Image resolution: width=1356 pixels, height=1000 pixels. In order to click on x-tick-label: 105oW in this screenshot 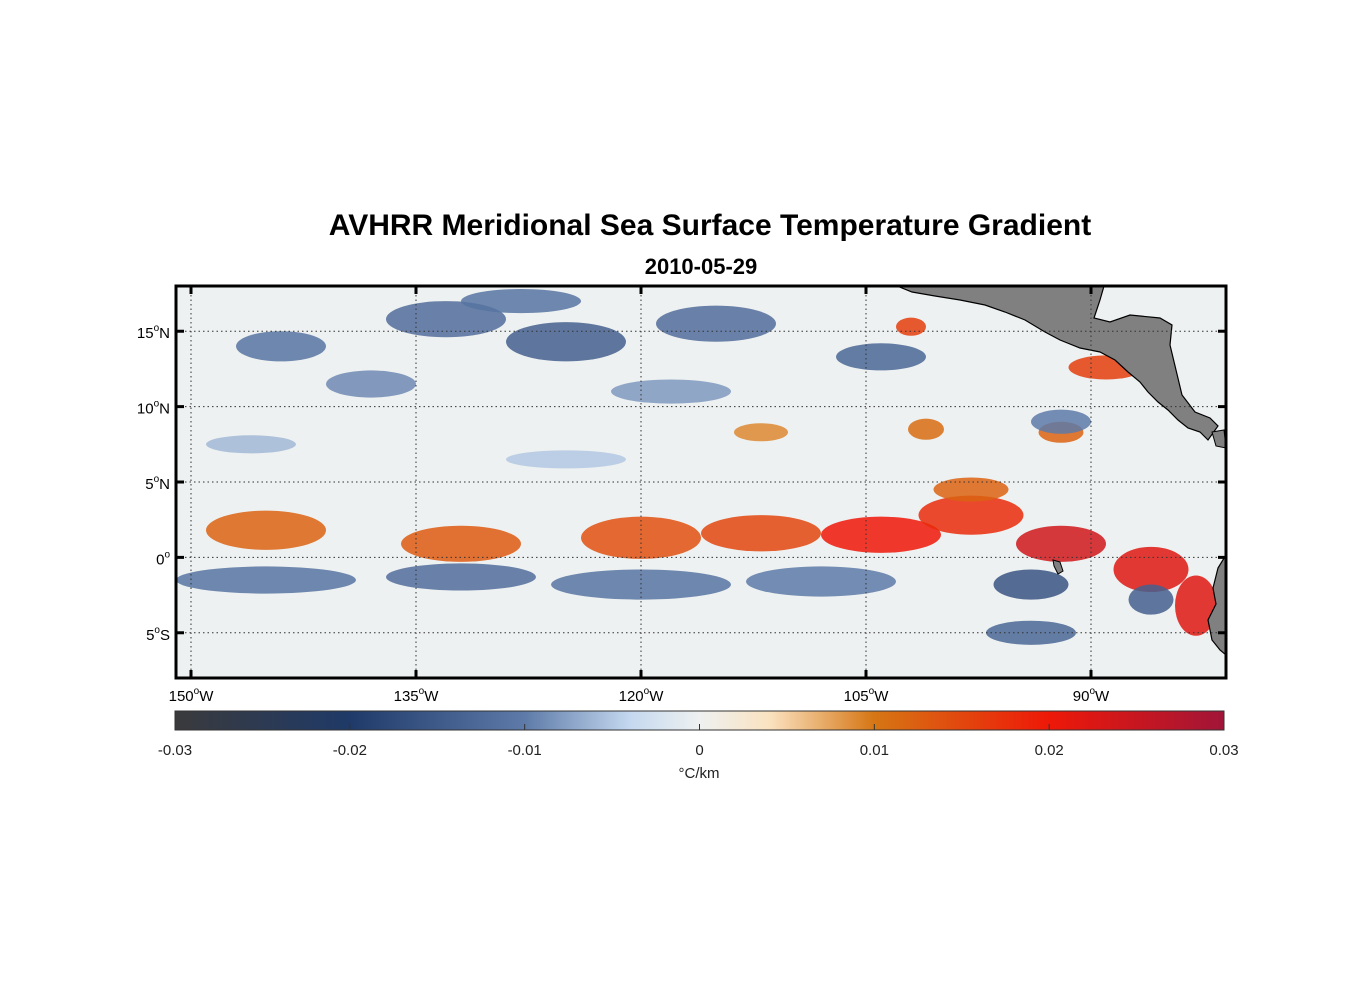, I will do `click(867, 695)`.